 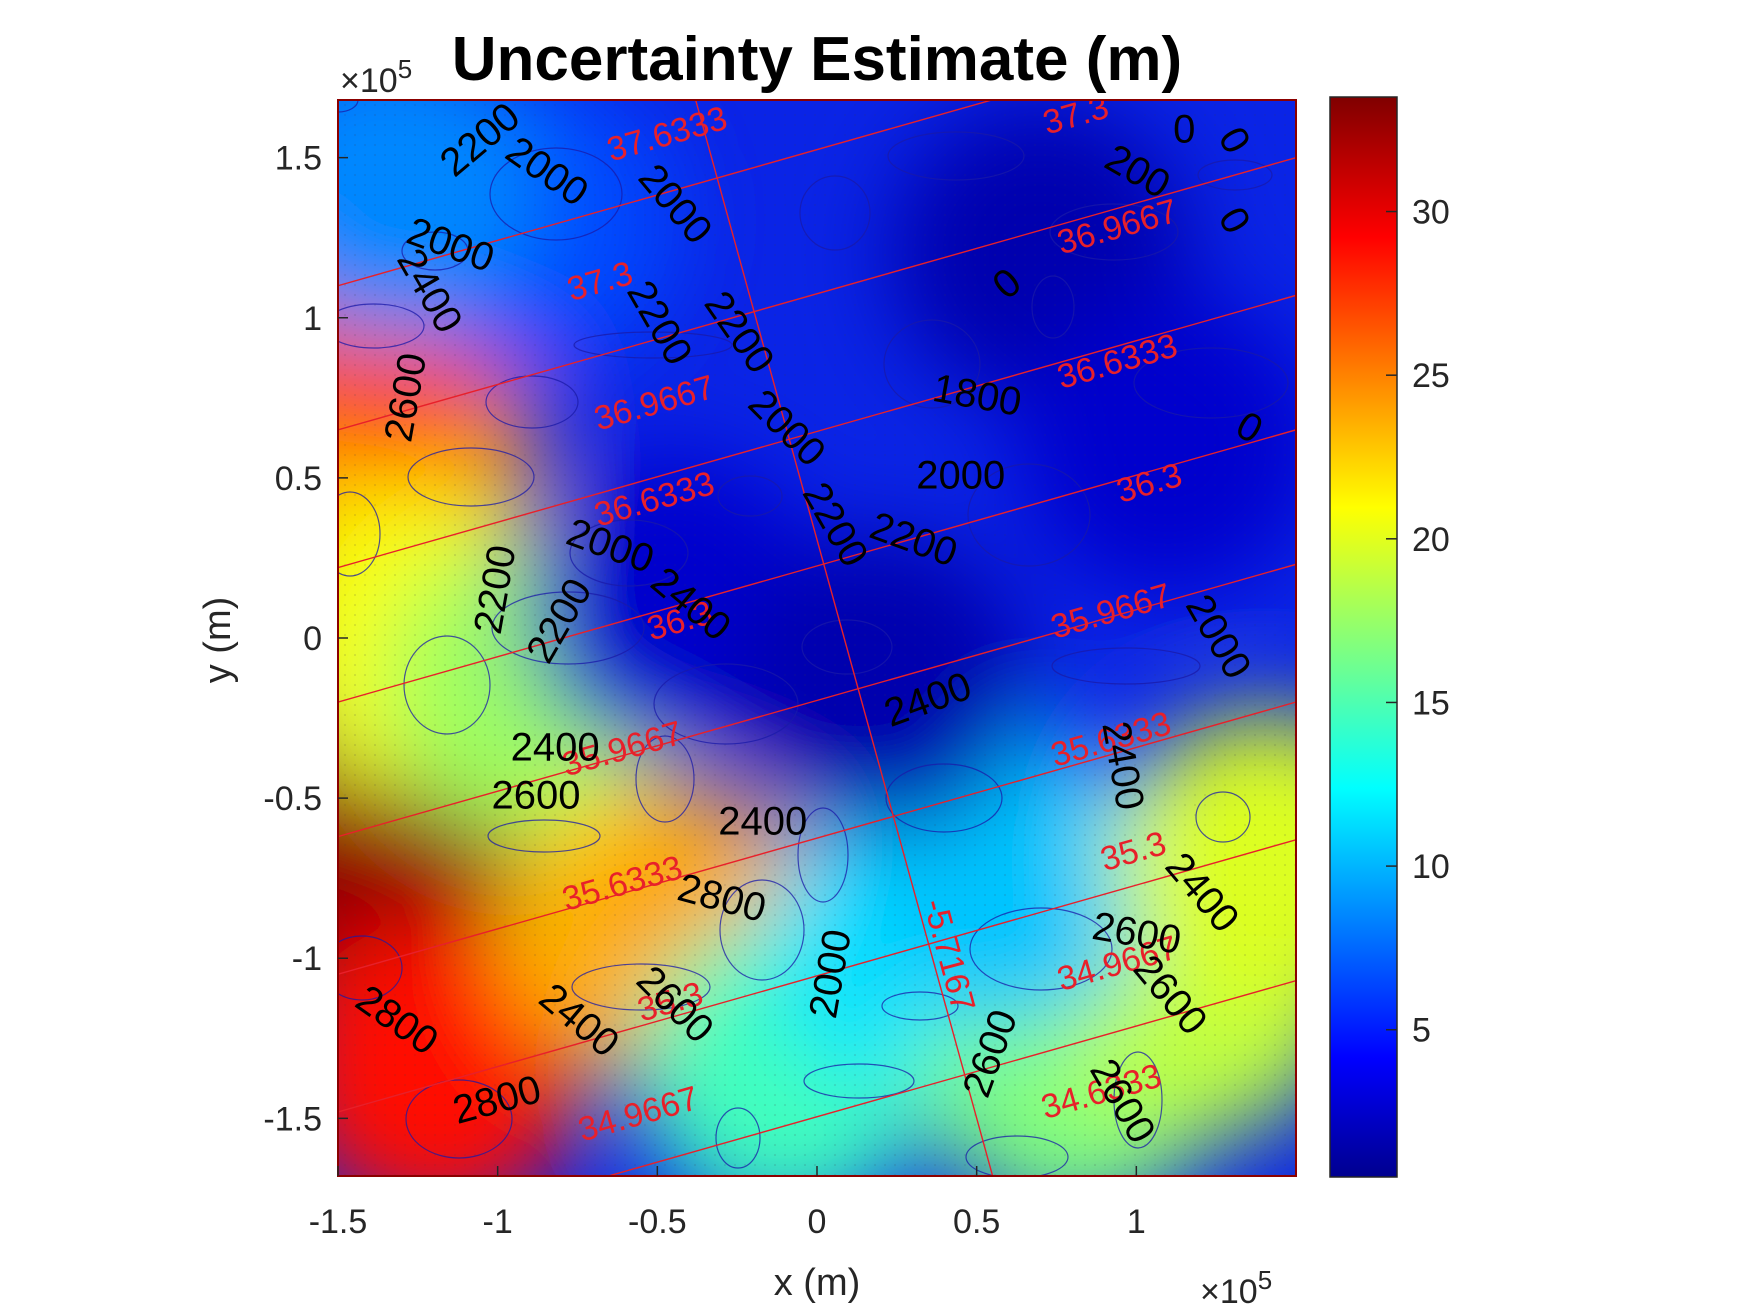 What do you see at coordinates (817, 1222) in the screenshot?
I see `x-tick-label-3: 0` at bounding box center [817, 1222].